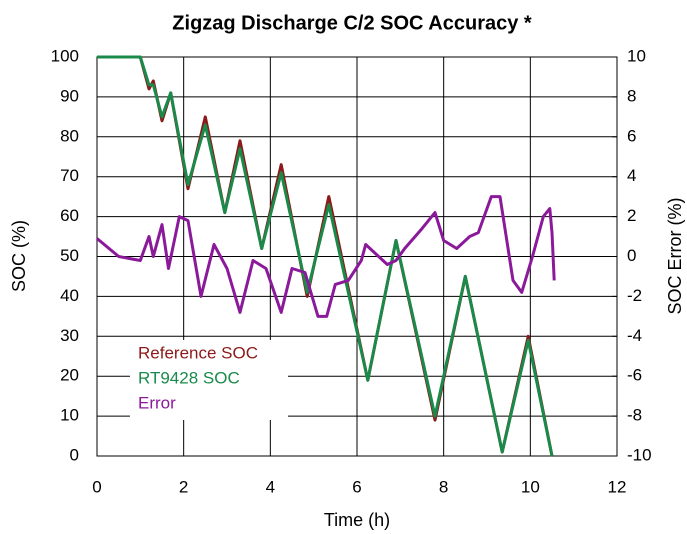 Image resolution: width=687 pixels, height=534 pixels. Describe the element at coordinates (634, 415) in the screenshot. I see `y2-tick-label: -8` at that location.